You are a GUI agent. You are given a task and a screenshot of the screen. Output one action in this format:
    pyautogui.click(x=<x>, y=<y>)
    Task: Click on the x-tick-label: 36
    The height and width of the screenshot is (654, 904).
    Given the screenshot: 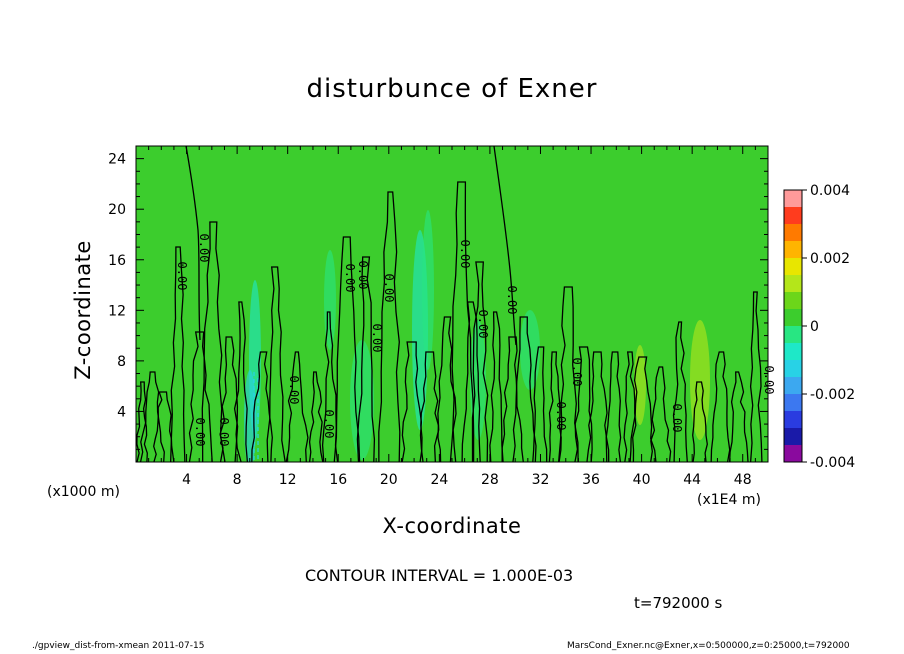 What is the action you would take?
    pyautogui.click(x=591, y=480)
    